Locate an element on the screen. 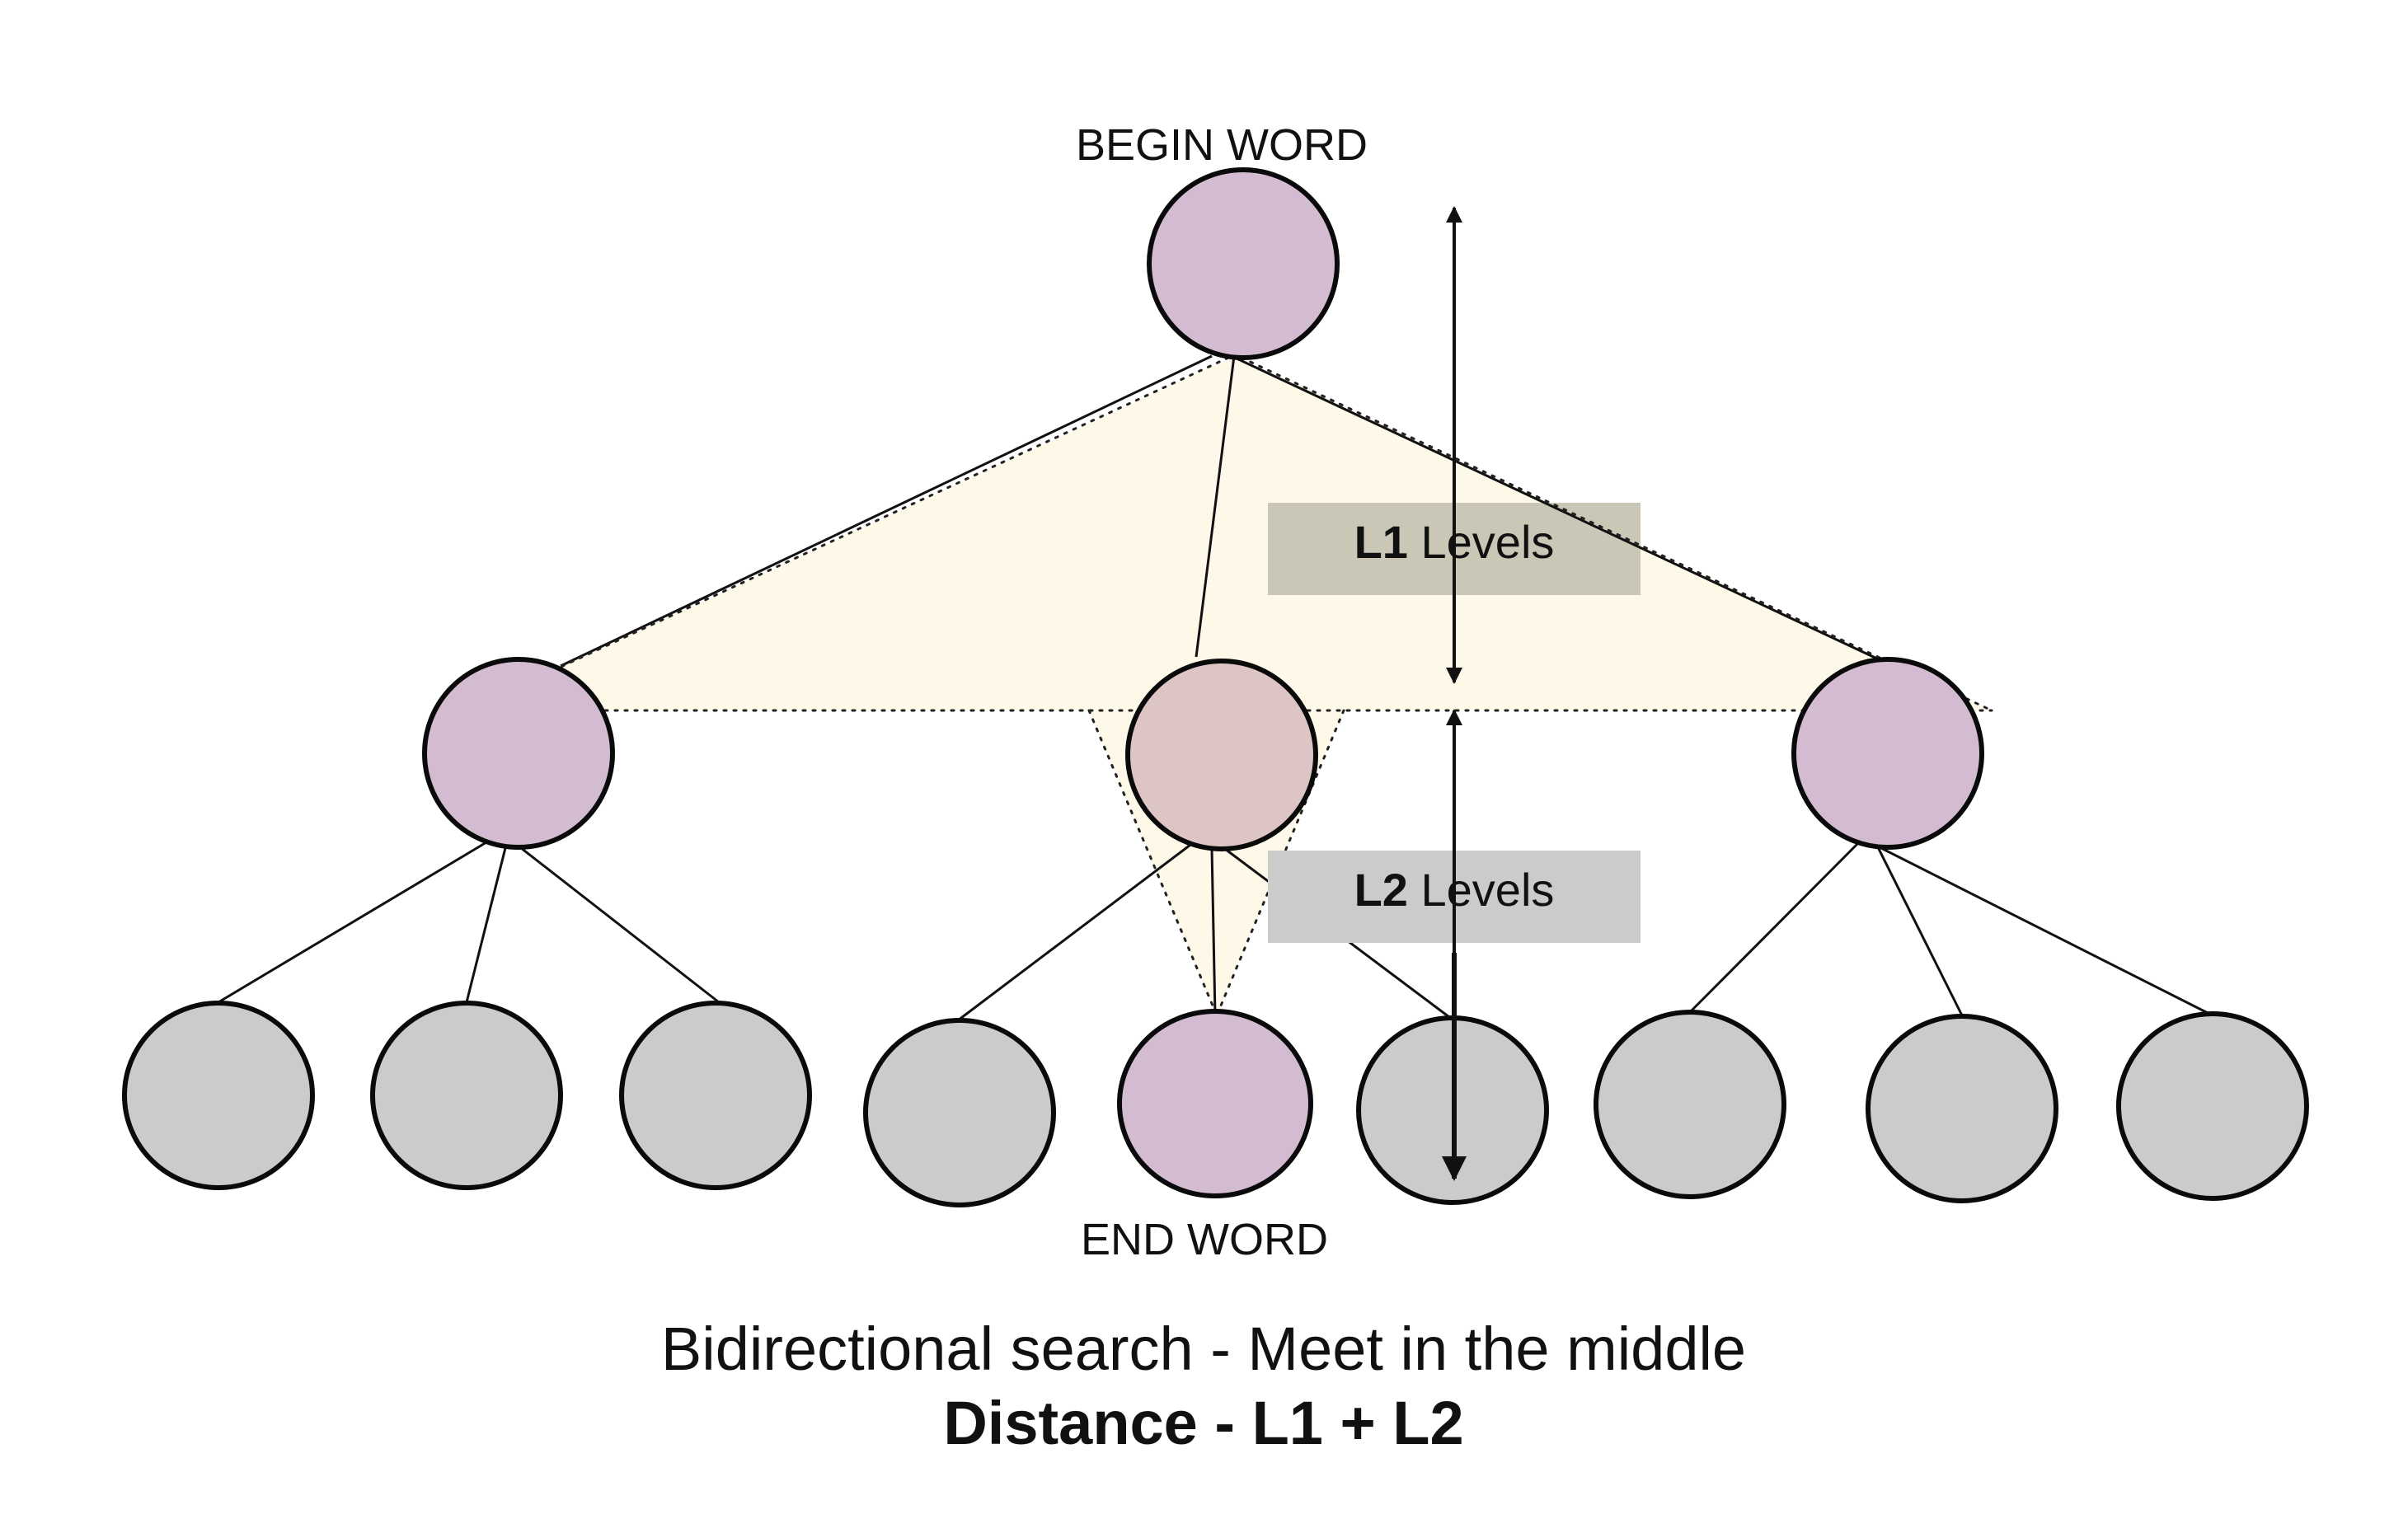 The height and width of the screenshot is (1519, 2408). edge-root-middle is located at coordinates (1215, 506).